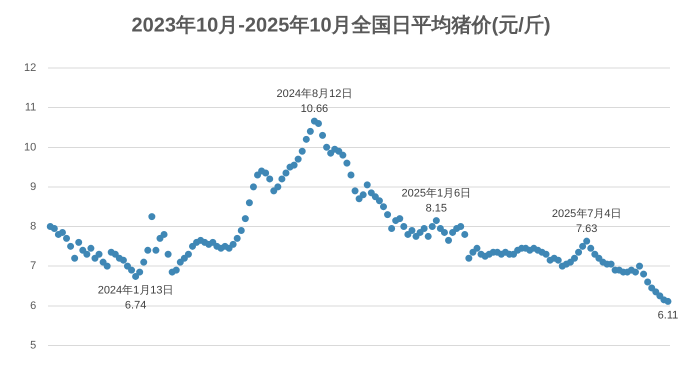  I want to click on y-tick-label: 5, so click(33, 345).